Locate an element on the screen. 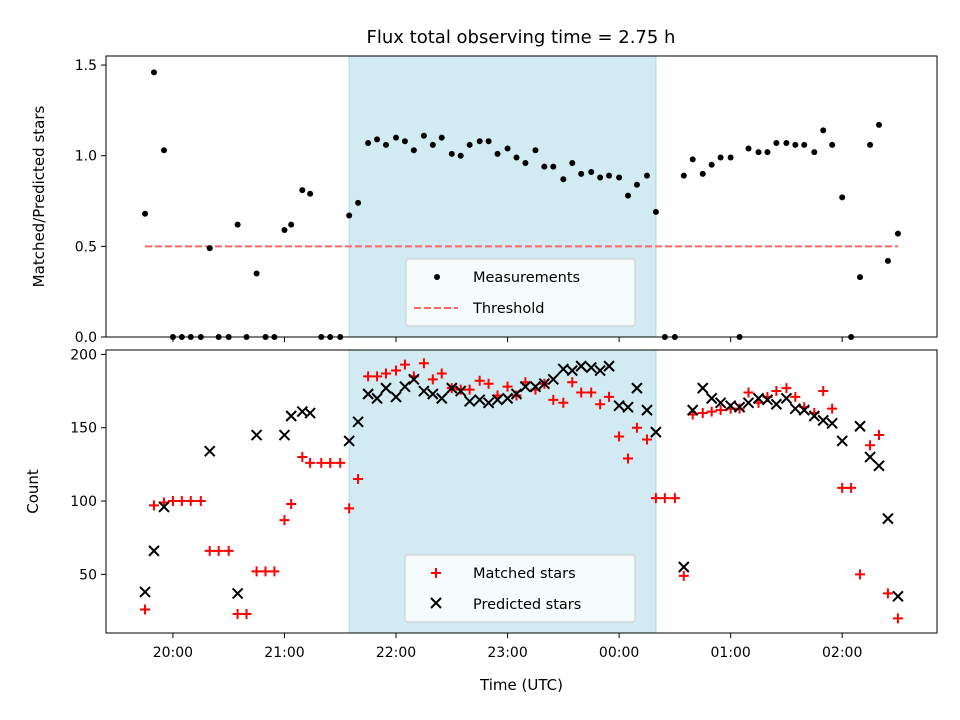  x-tick-label: 02:00 is located at coordinates (842, 653).